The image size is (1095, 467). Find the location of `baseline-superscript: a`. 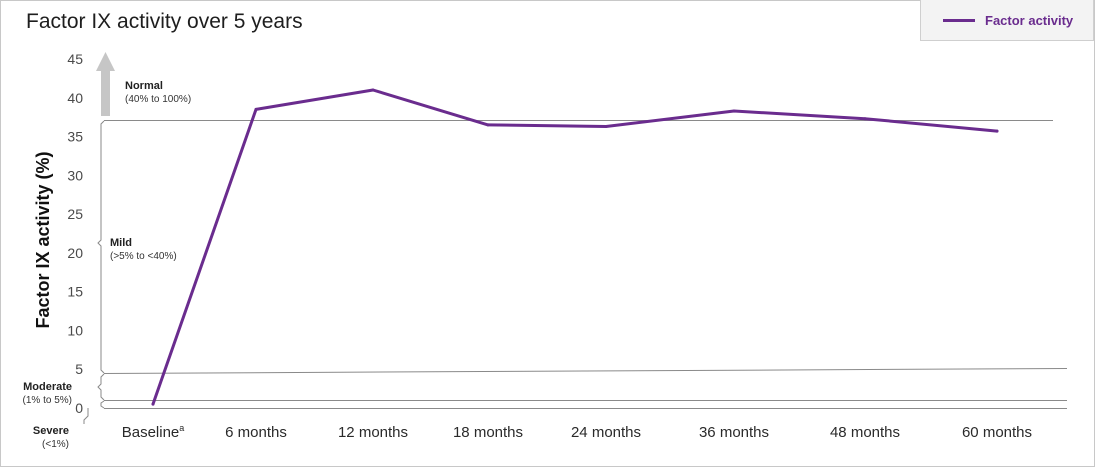

baseline-superscript: a is located at coordinates (181, 428).